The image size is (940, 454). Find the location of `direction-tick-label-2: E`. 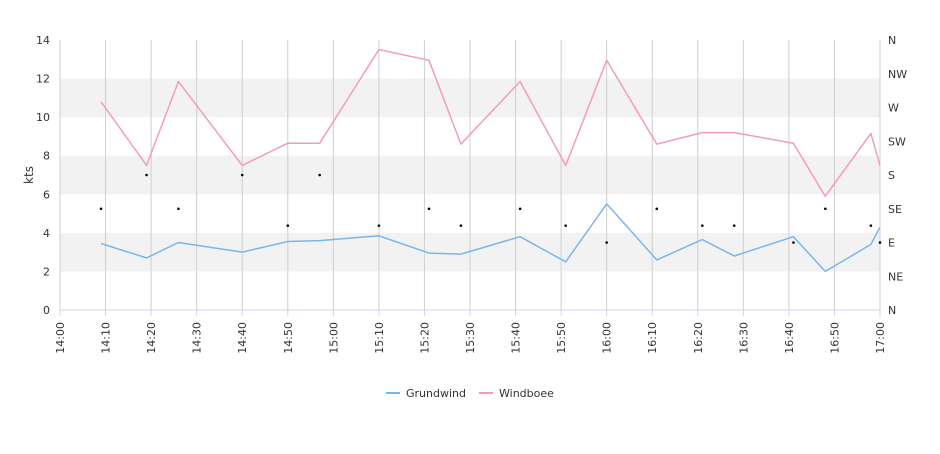

direction-tick-label-2: E is located at coordinates (891, 243).